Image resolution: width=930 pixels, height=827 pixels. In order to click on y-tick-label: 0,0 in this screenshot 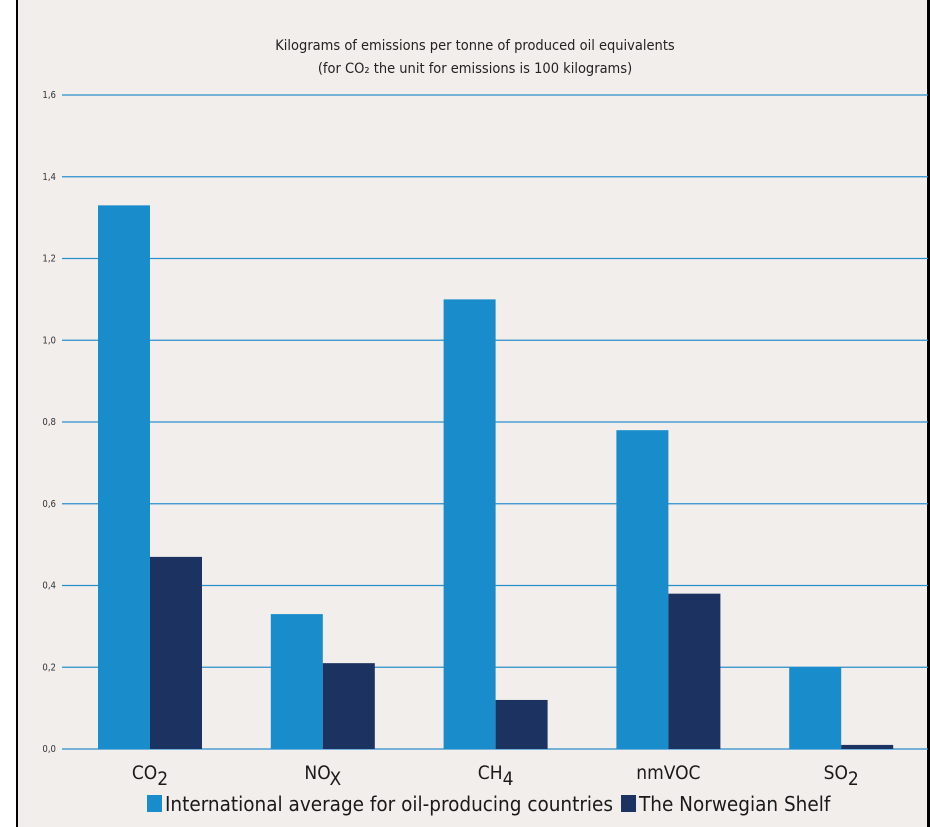, I will do `click(49, 749)`.